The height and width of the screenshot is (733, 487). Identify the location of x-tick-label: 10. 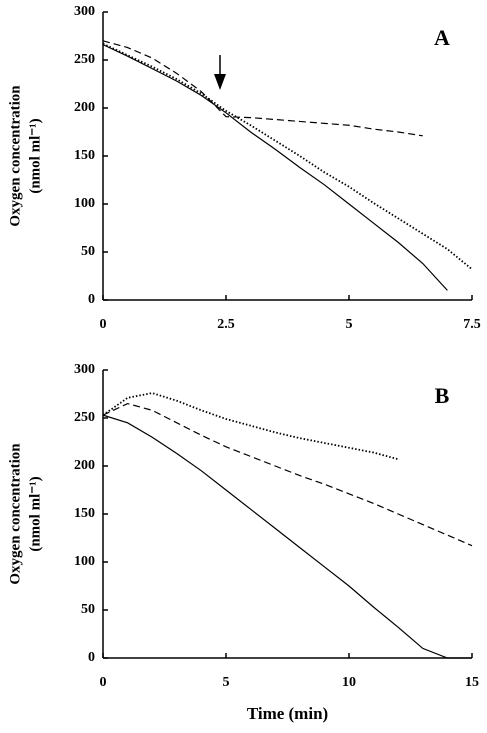
(349, 682).